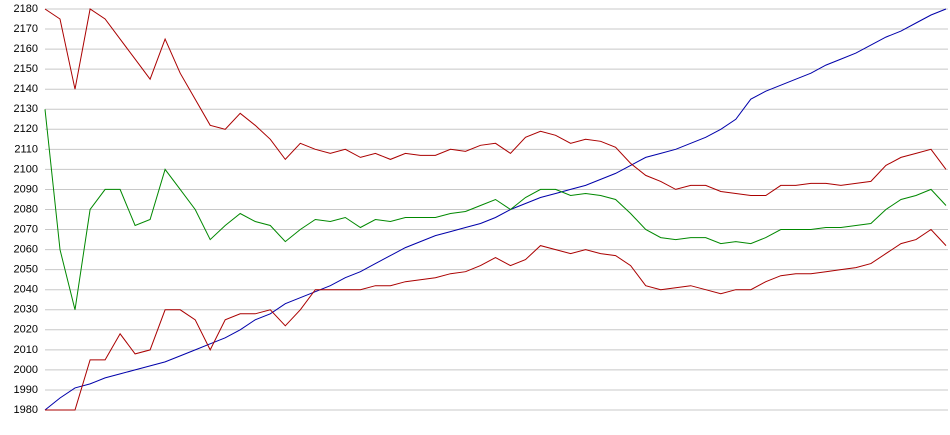 The image size is (950, 435). I want to click on y-tick-label: 1980, so click(26, 410).